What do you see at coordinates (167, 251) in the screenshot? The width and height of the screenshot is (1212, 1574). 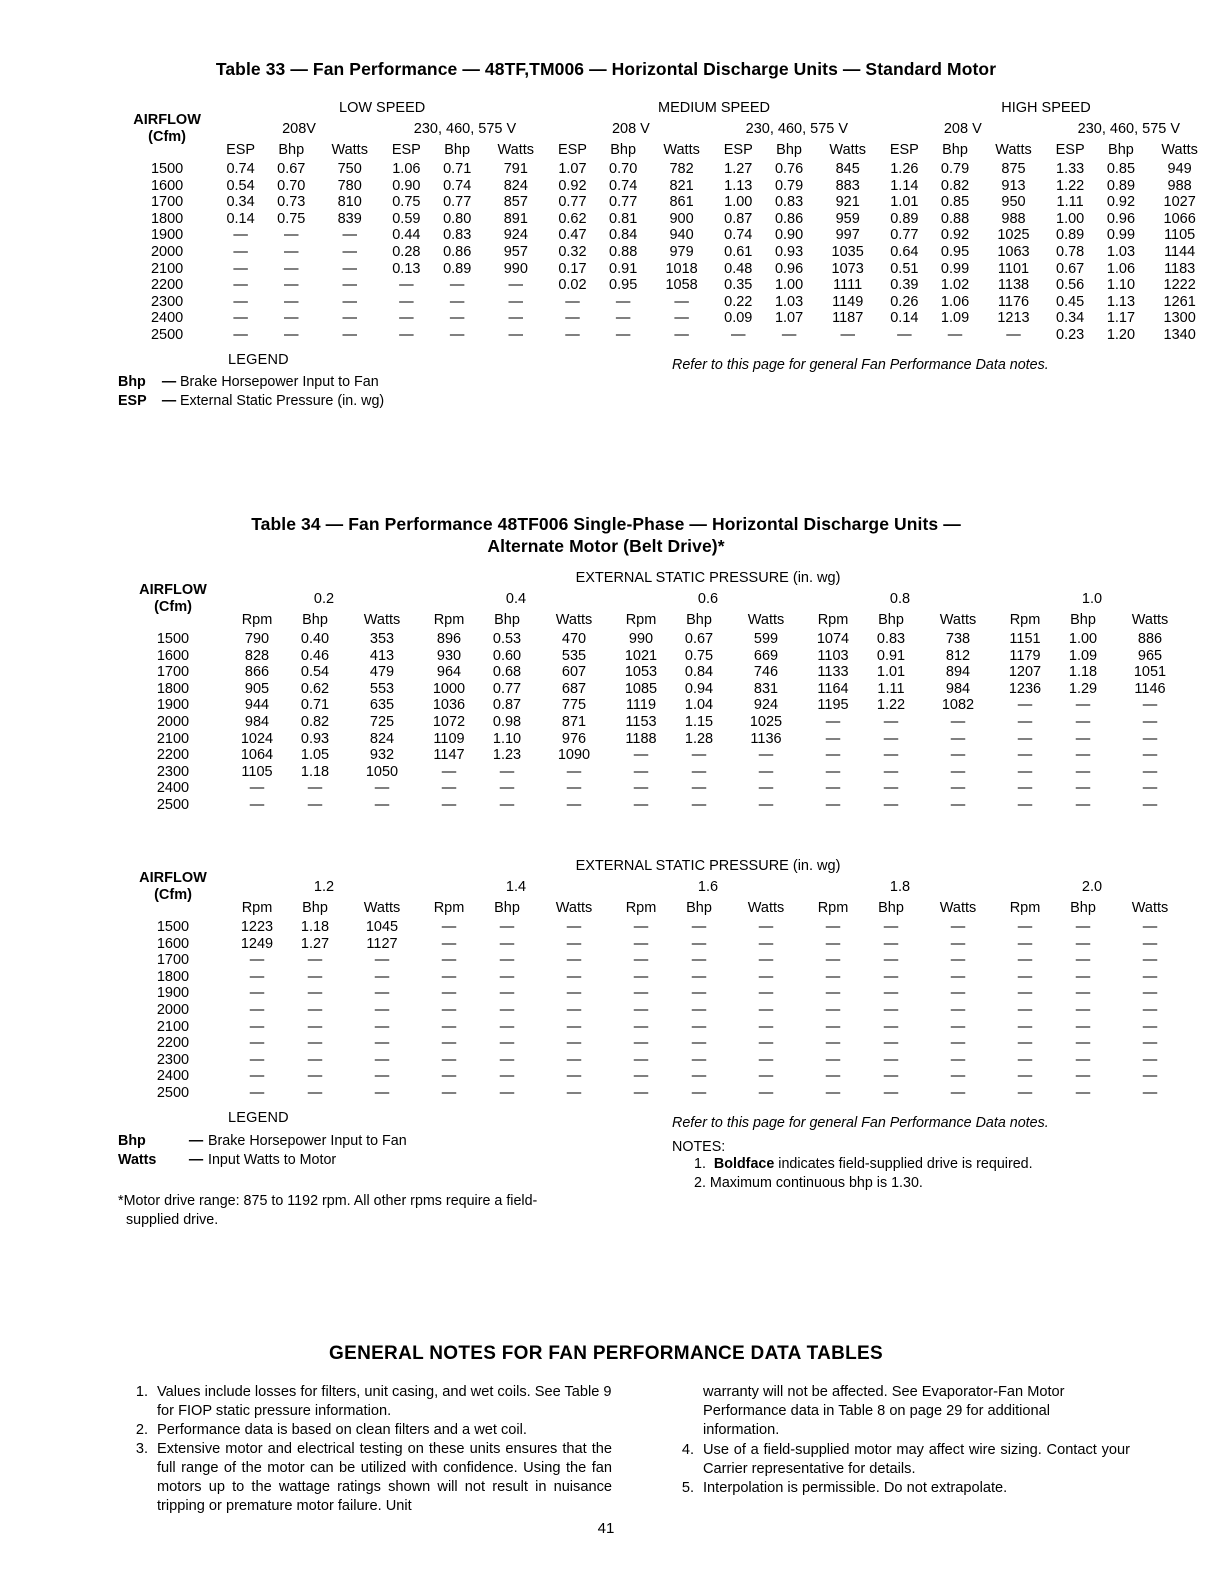 I see `t33-cfm-2000: 2000` at bounding box center [167, 251].